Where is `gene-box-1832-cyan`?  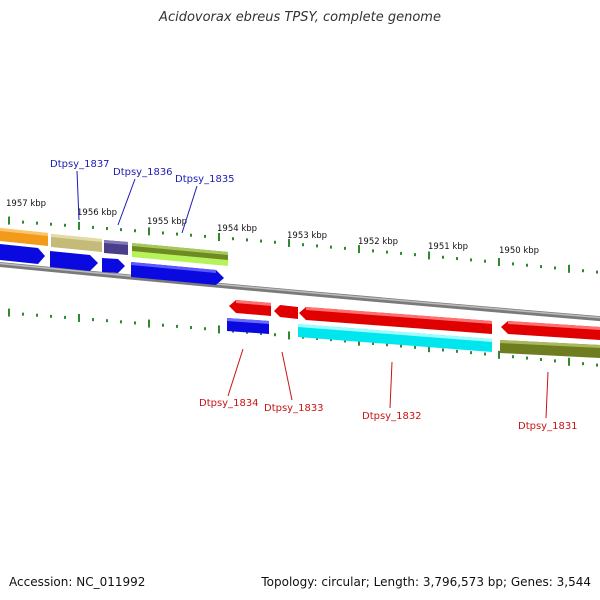 gene-box-1832-cyan is located at coordinates (395, 338).